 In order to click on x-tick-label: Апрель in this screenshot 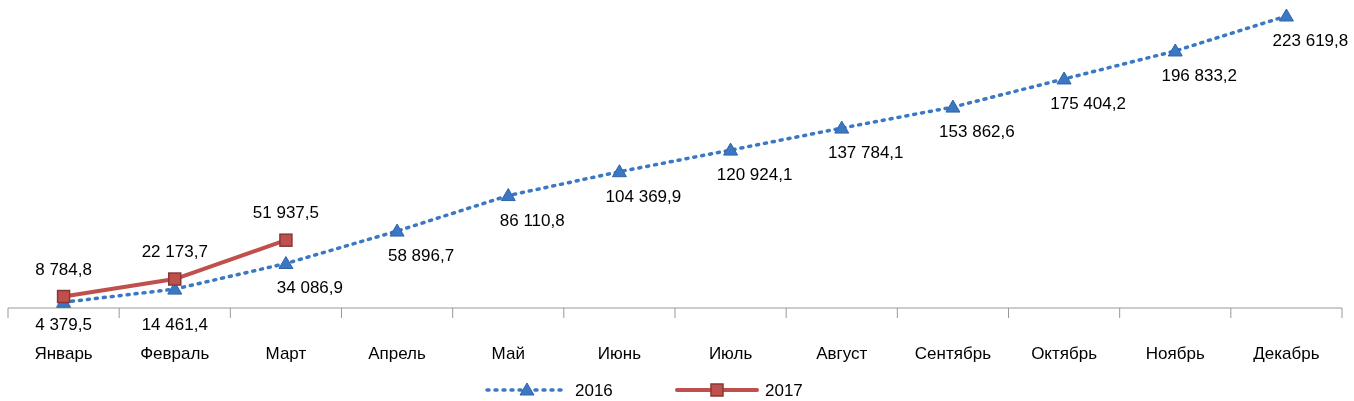, I will do `click(397, 353)`.